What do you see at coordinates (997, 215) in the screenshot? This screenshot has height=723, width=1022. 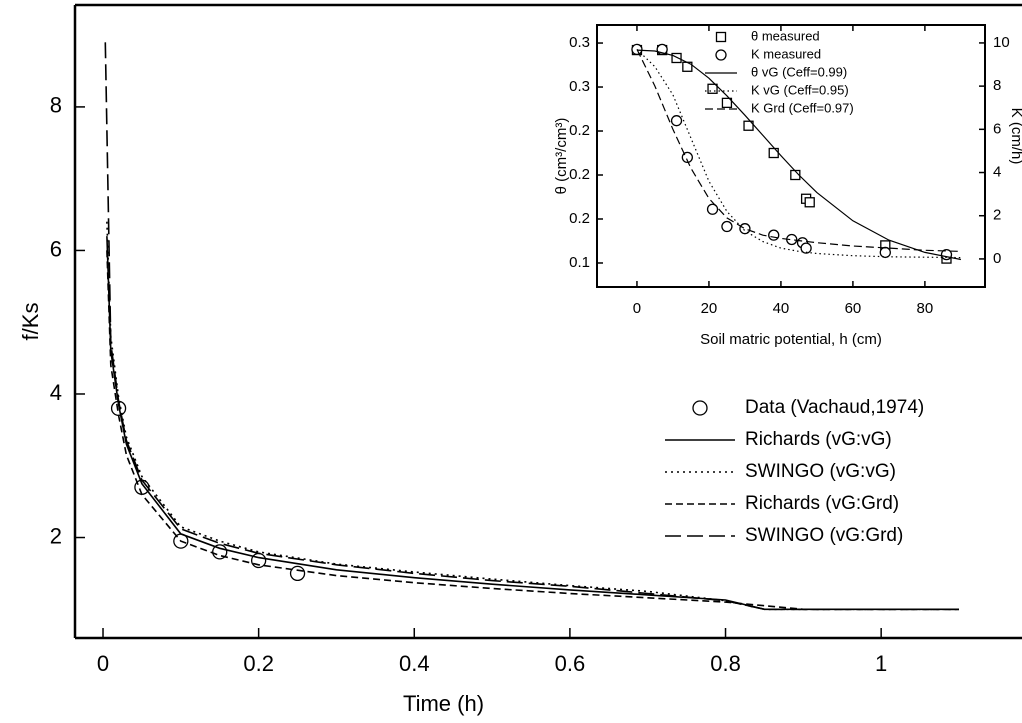 I see `y2-tick-label: 2` at bounding box center [997, 215].